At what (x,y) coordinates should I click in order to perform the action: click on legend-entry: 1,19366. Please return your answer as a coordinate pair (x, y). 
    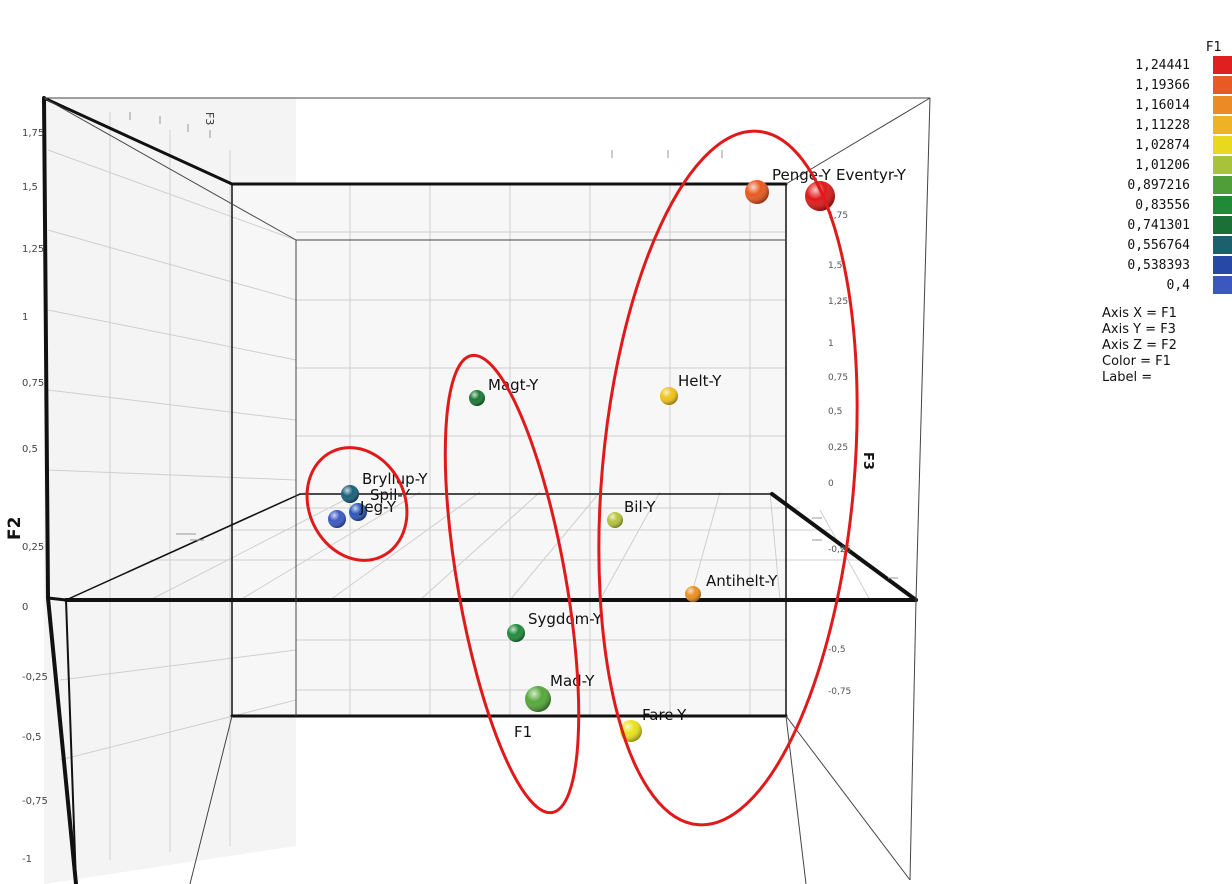
    Looking at the image, I should click on (1144, 85).